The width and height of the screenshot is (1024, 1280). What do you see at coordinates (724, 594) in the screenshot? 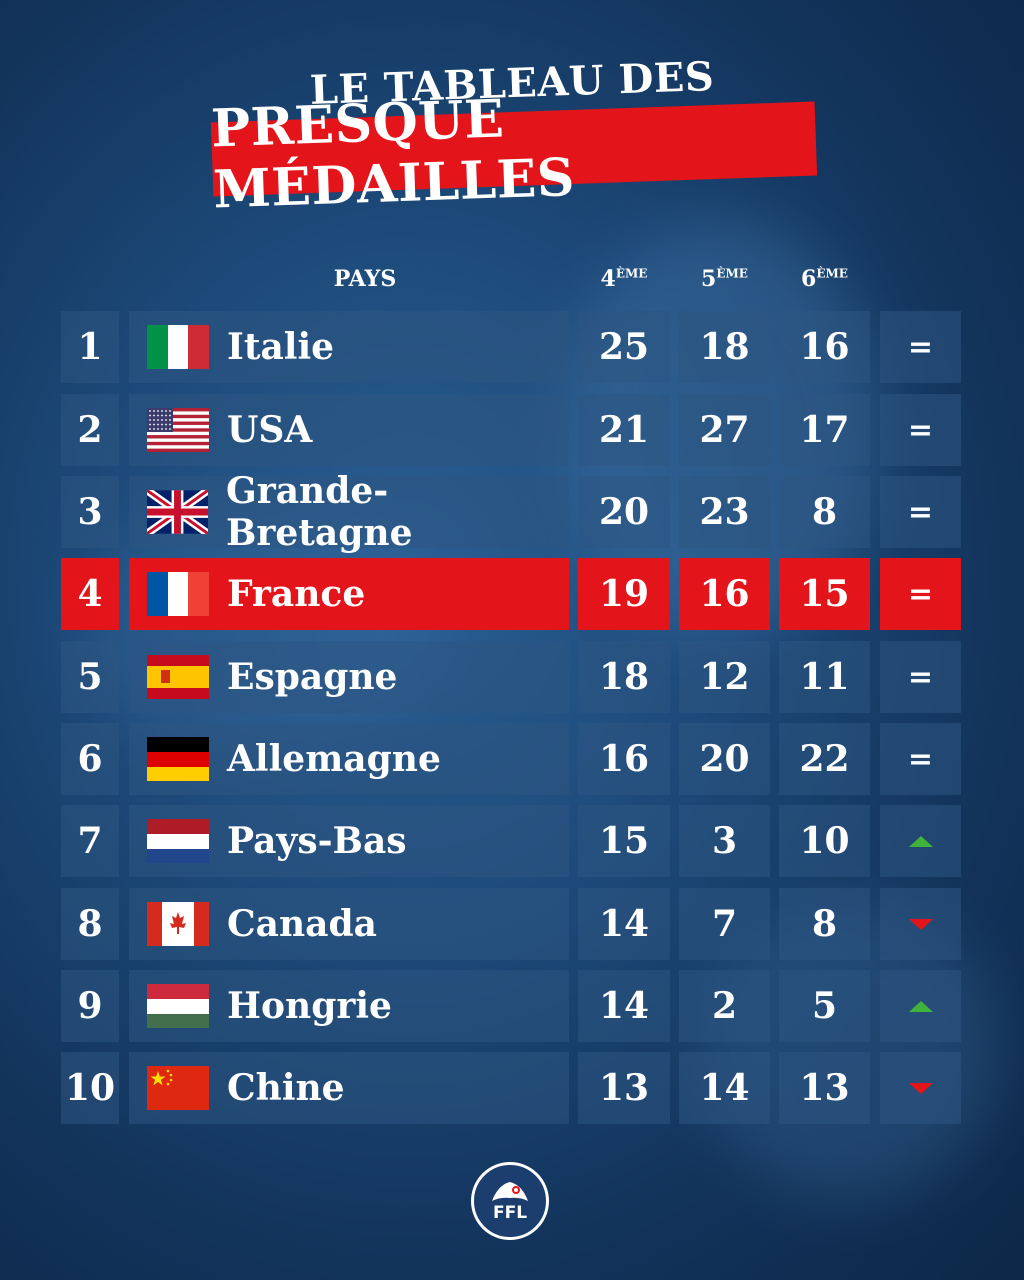
I see `fifth-place-count: 16` at bounding box center [724, 594].